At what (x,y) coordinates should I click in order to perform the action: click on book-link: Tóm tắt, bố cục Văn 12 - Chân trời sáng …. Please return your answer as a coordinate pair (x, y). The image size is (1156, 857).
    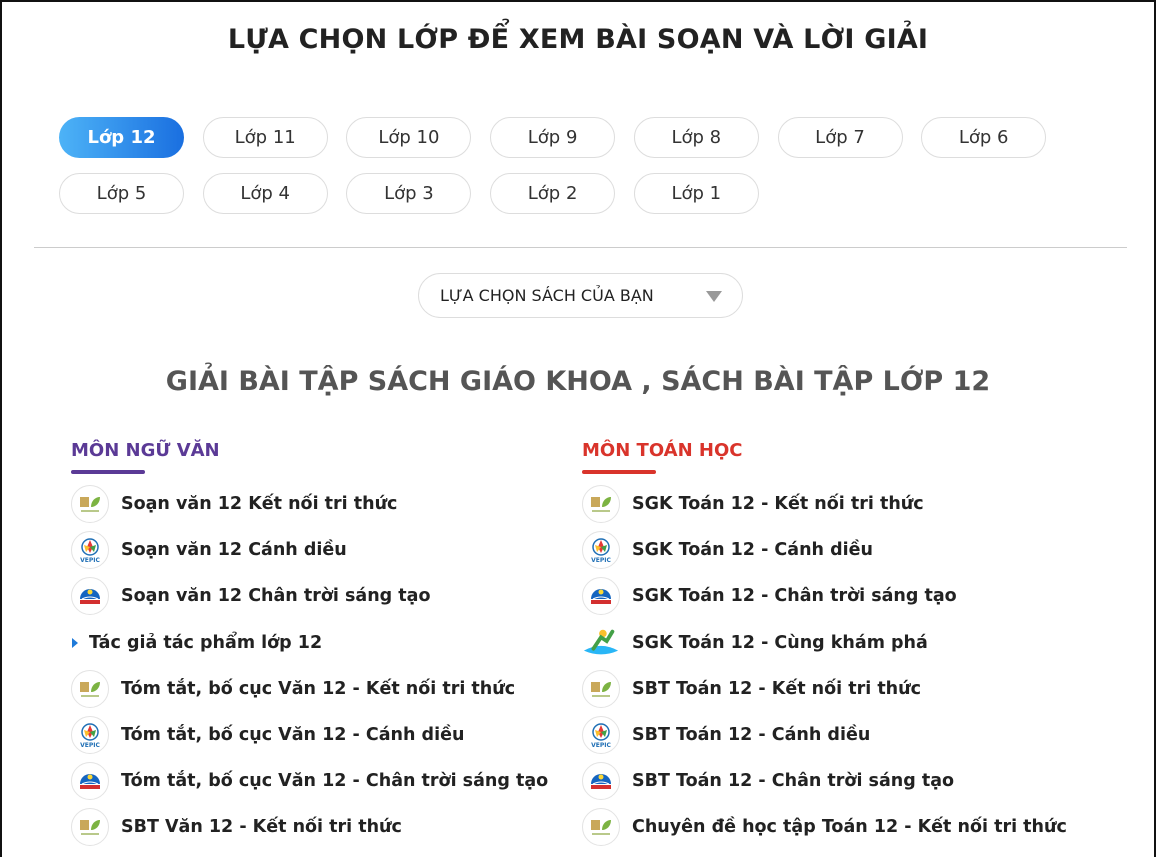
    Looking at the image, I should click on (321, 781).